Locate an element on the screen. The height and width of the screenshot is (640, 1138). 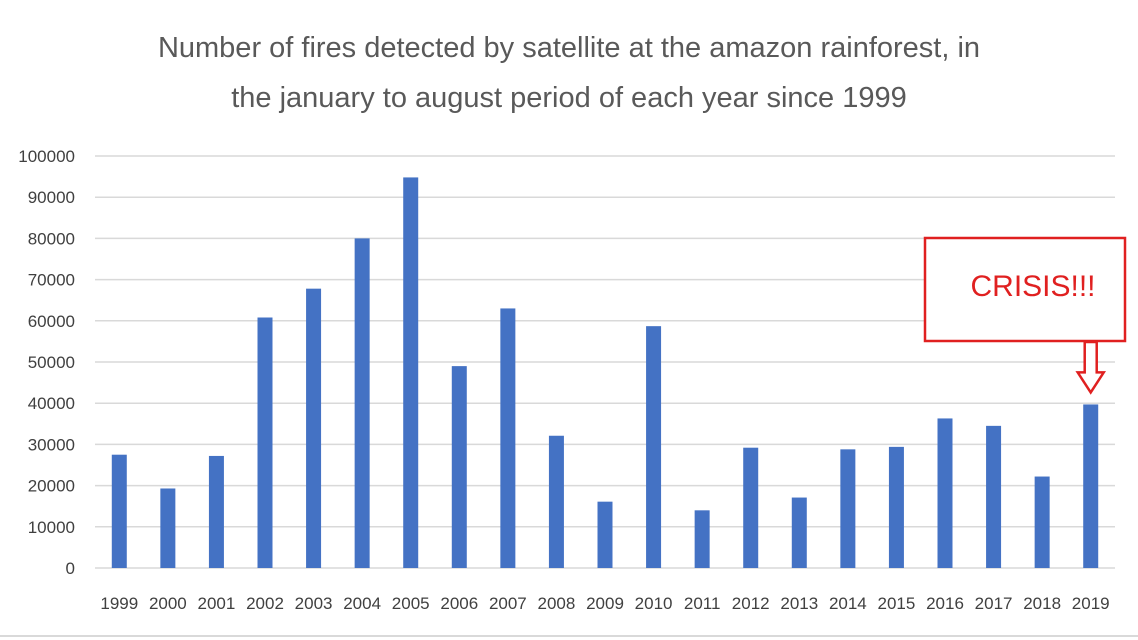
x-tick-label: 2005 is located at coordinates (411, 603).